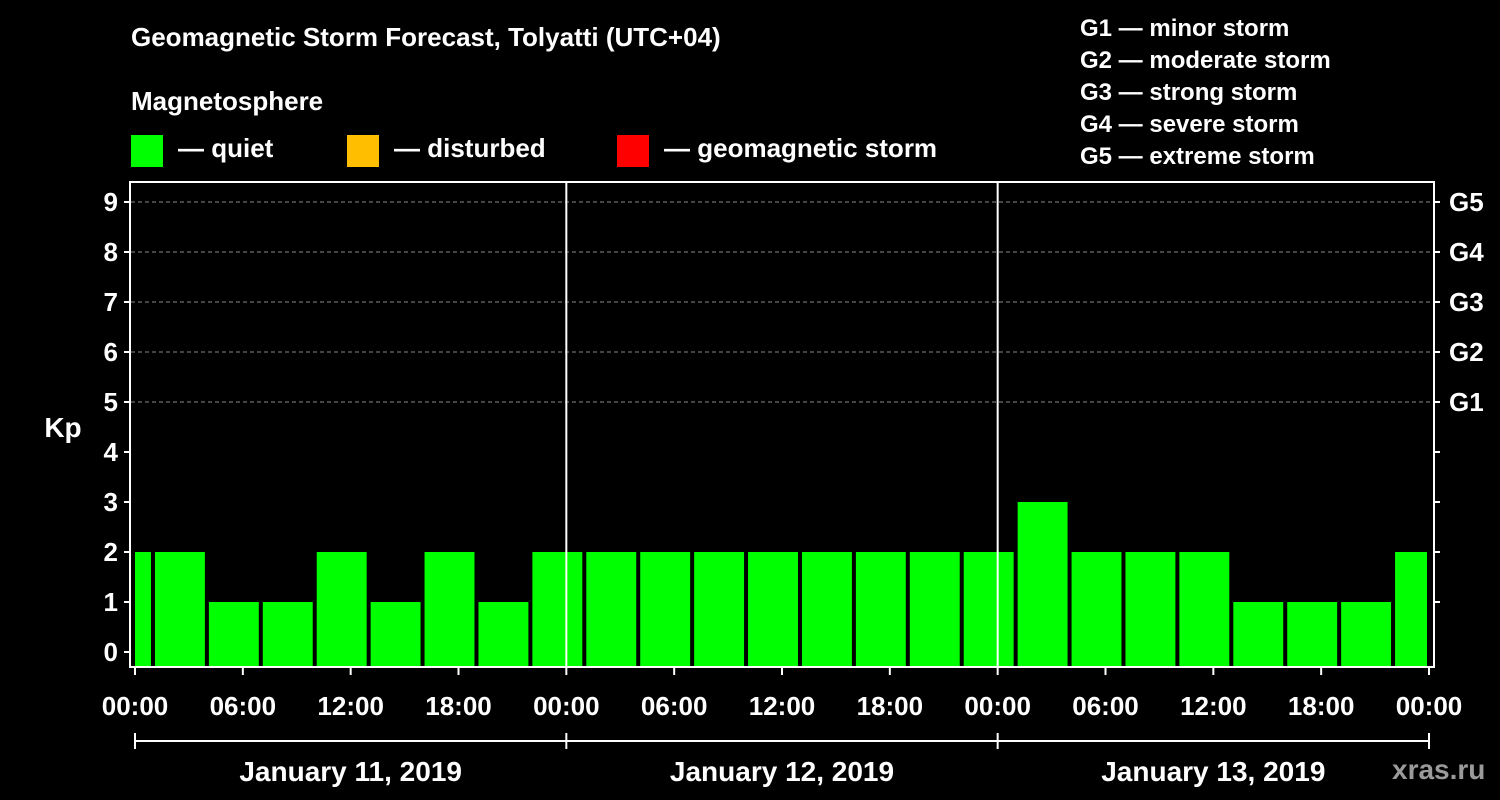 The width and height of the screenshot is (1500, 800). What do you see at coordinates (1321, 706) in the screenshot?
I see `x-tick-label-11: 18:00` at bounding box center [1321, 706].